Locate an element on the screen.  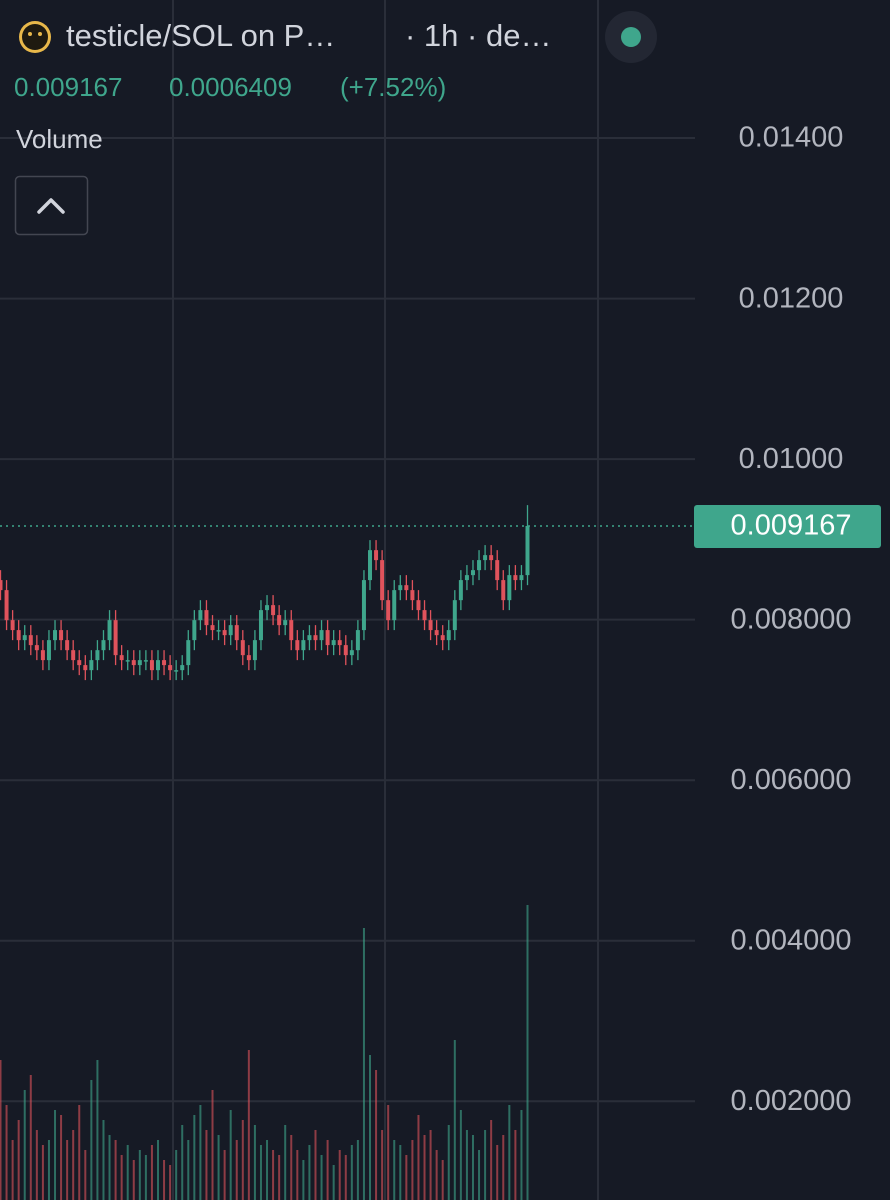
chevron-icon is located at coordinates (51, 206).